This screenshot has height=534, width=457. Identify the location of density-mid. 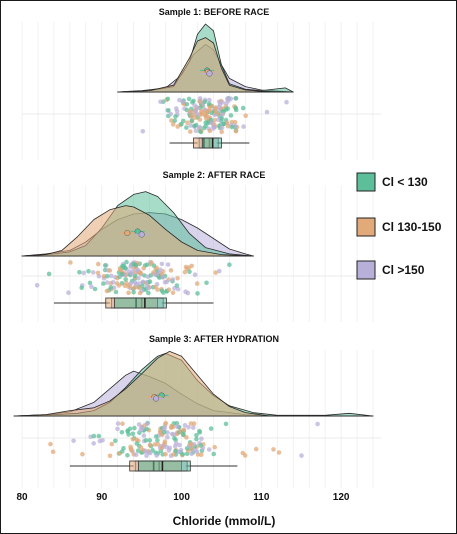
(193, 384).